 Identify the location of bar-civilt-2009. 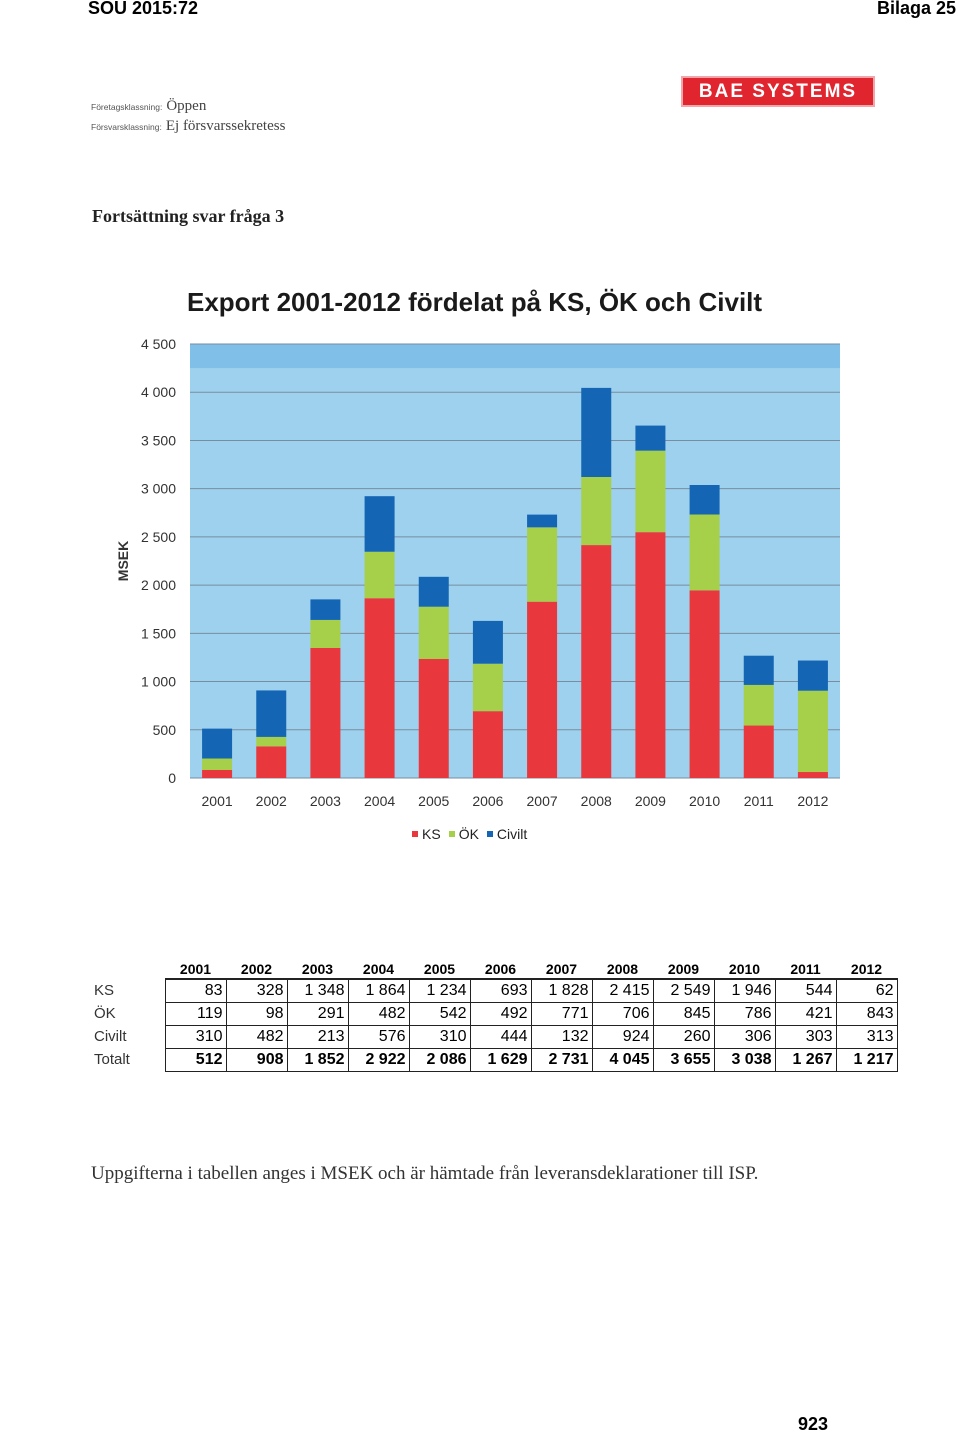
(650, 438).